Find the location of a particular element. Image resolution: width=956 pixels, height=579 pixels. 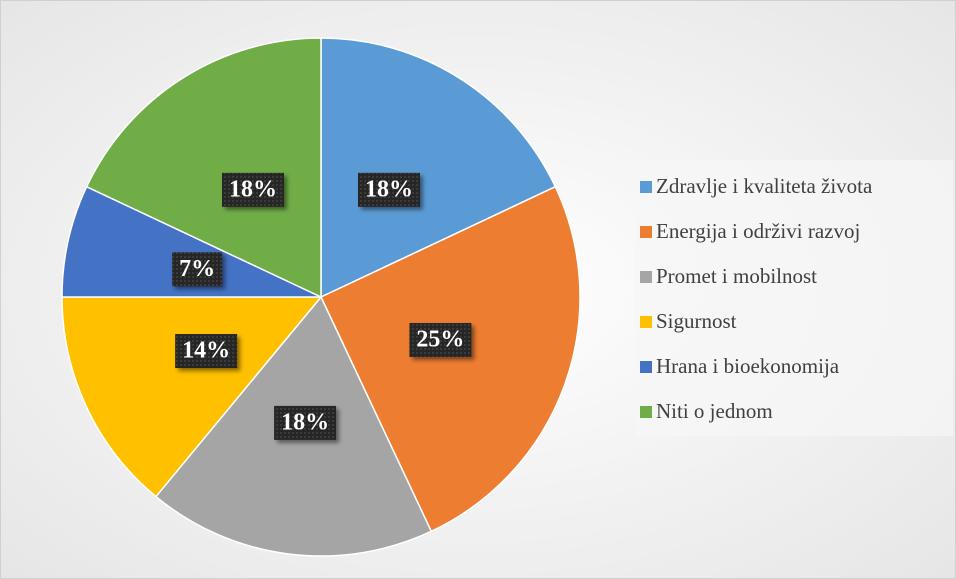

data-label: 7% is located at coordinates (197, 269).